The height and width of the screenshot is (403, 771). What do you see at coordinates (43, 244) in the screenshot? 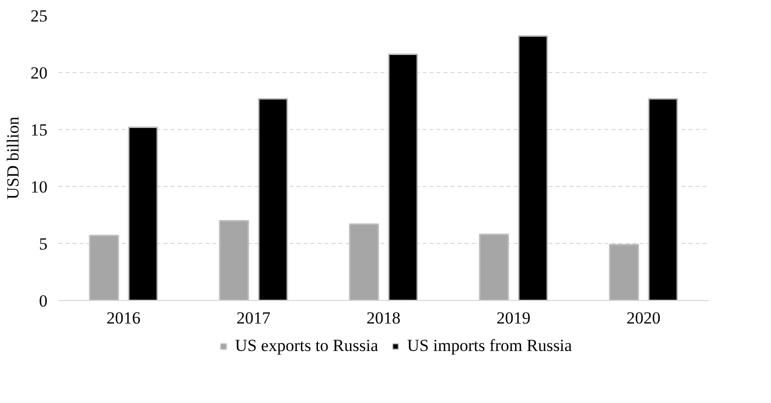
I see `y-tick-label: 5` at bounding box center [43, 244].